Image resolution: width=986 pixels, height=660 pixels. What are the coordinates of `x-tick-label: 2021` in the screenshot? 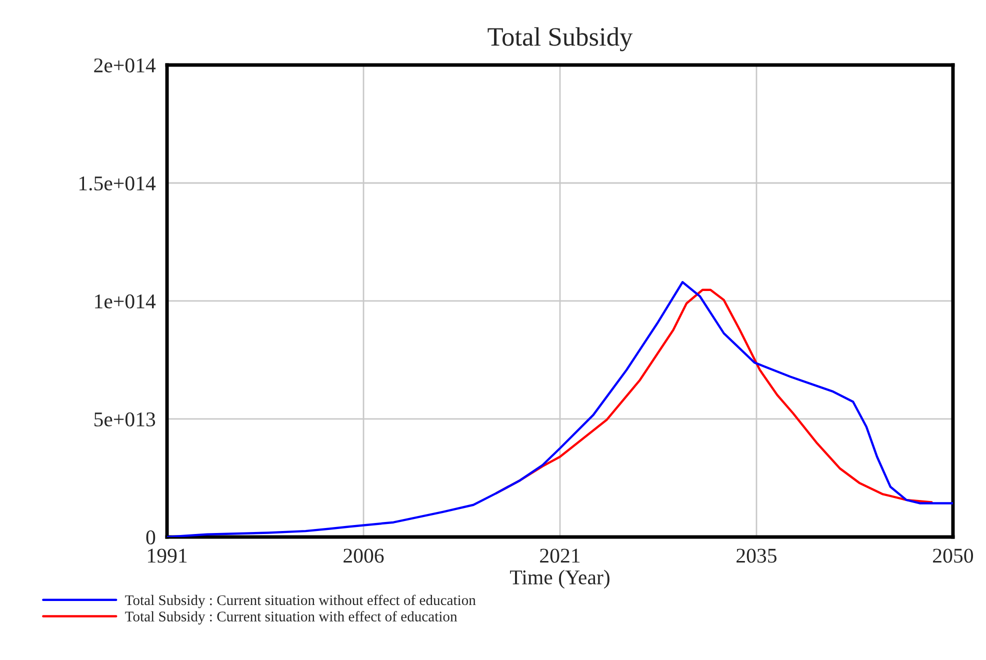 It's located at (560, 555).